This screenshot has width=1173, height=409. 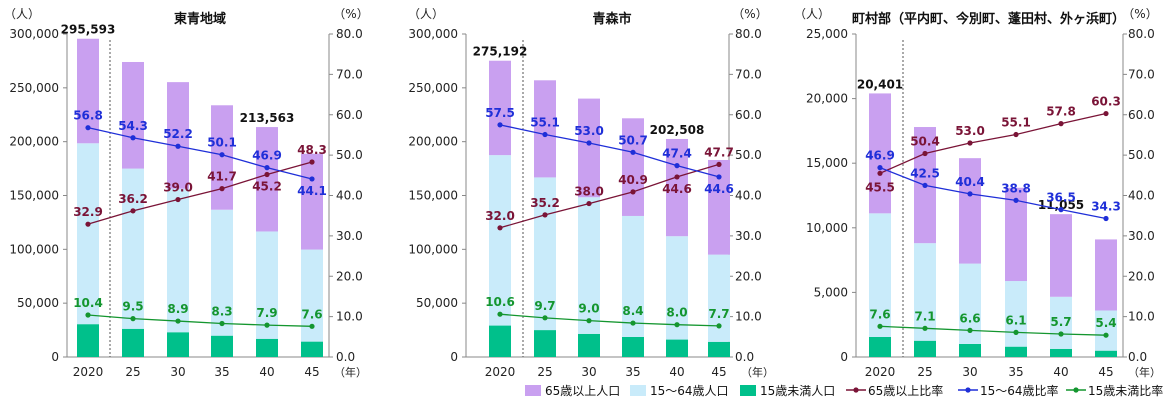 I want to click on line-data-label: 6.1, so click(x=1015, y=320).